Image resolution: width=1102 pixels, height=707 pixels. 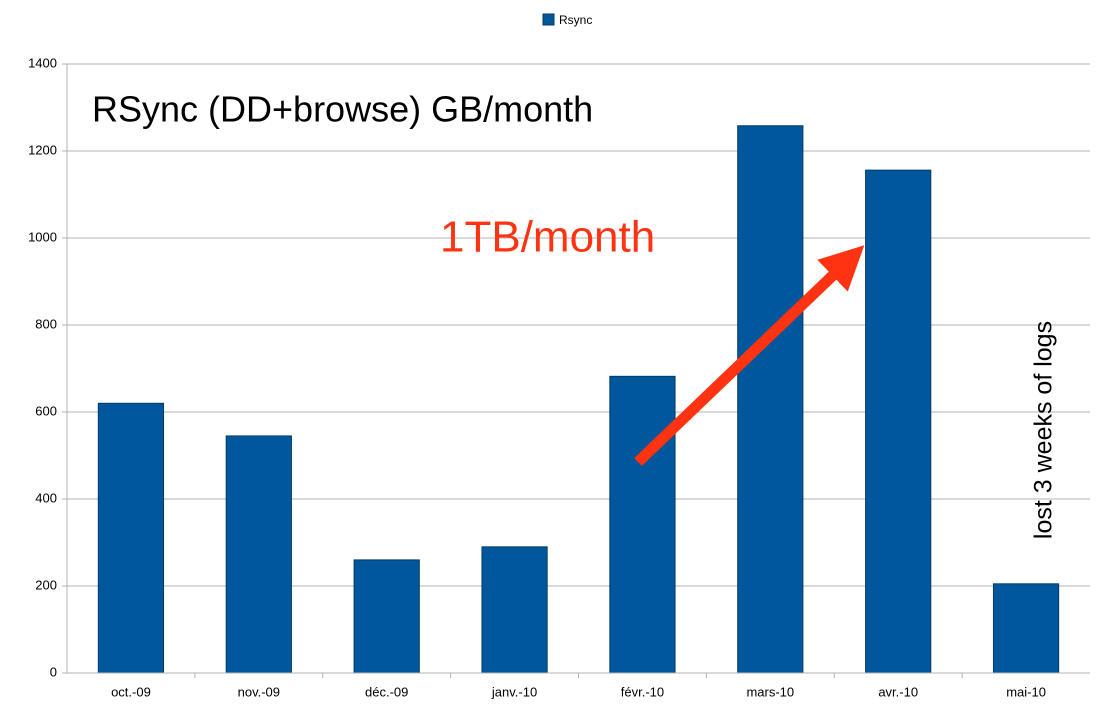 I want to click on arrow, so click(x=749, y=355).